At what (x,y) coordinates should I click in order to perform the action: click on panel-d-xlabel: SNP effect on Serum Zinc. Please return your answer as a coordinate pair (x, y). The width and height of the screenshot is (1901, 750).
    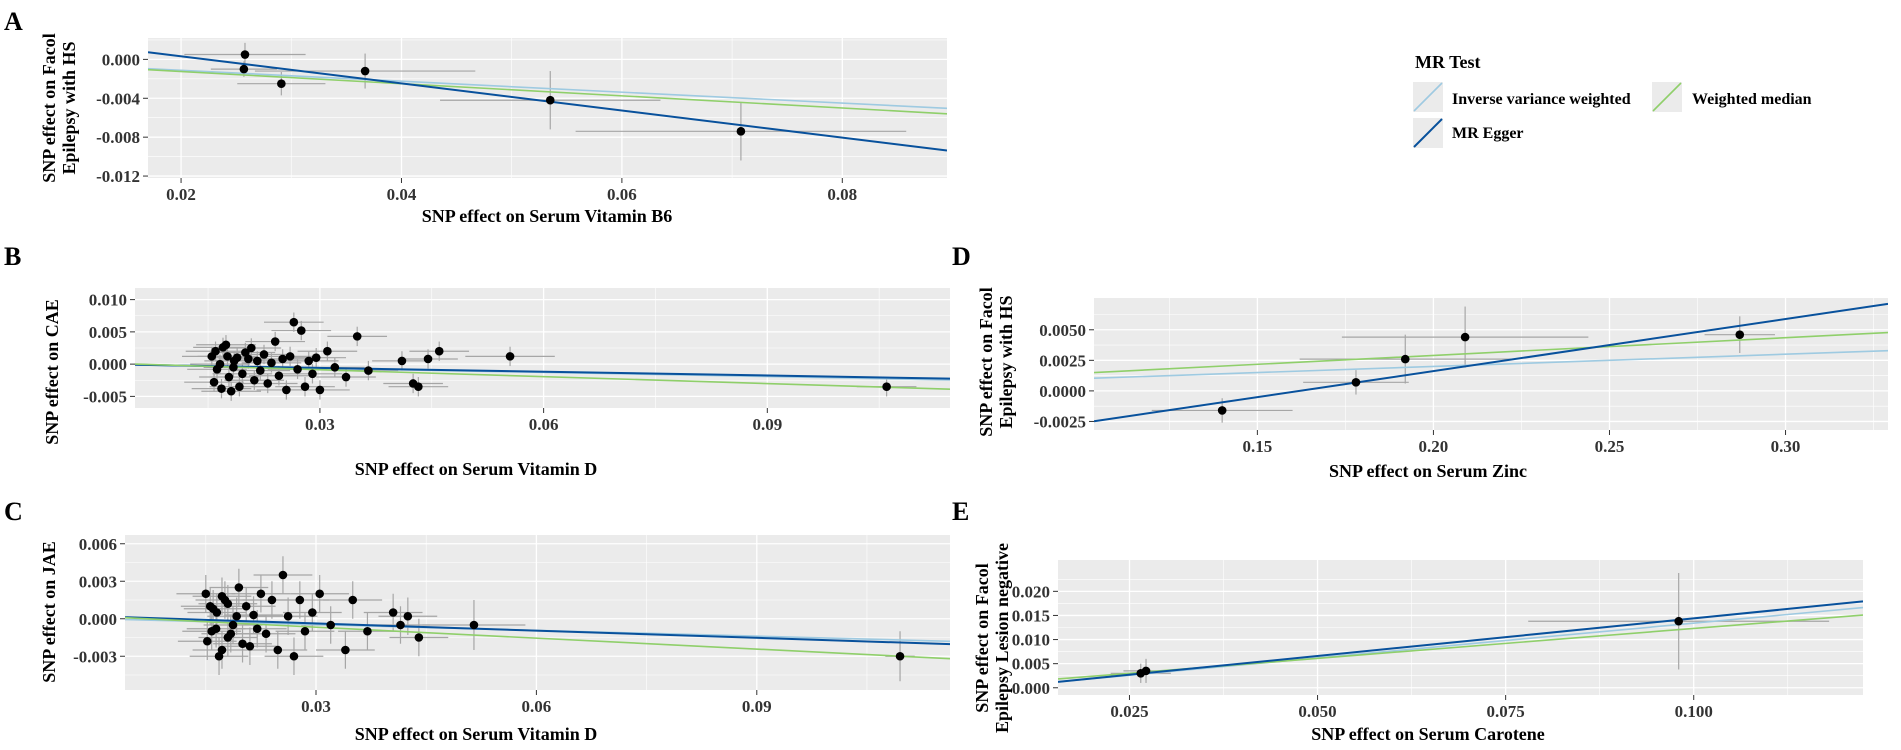
    Looking at the image, I should click on (1428, 471).